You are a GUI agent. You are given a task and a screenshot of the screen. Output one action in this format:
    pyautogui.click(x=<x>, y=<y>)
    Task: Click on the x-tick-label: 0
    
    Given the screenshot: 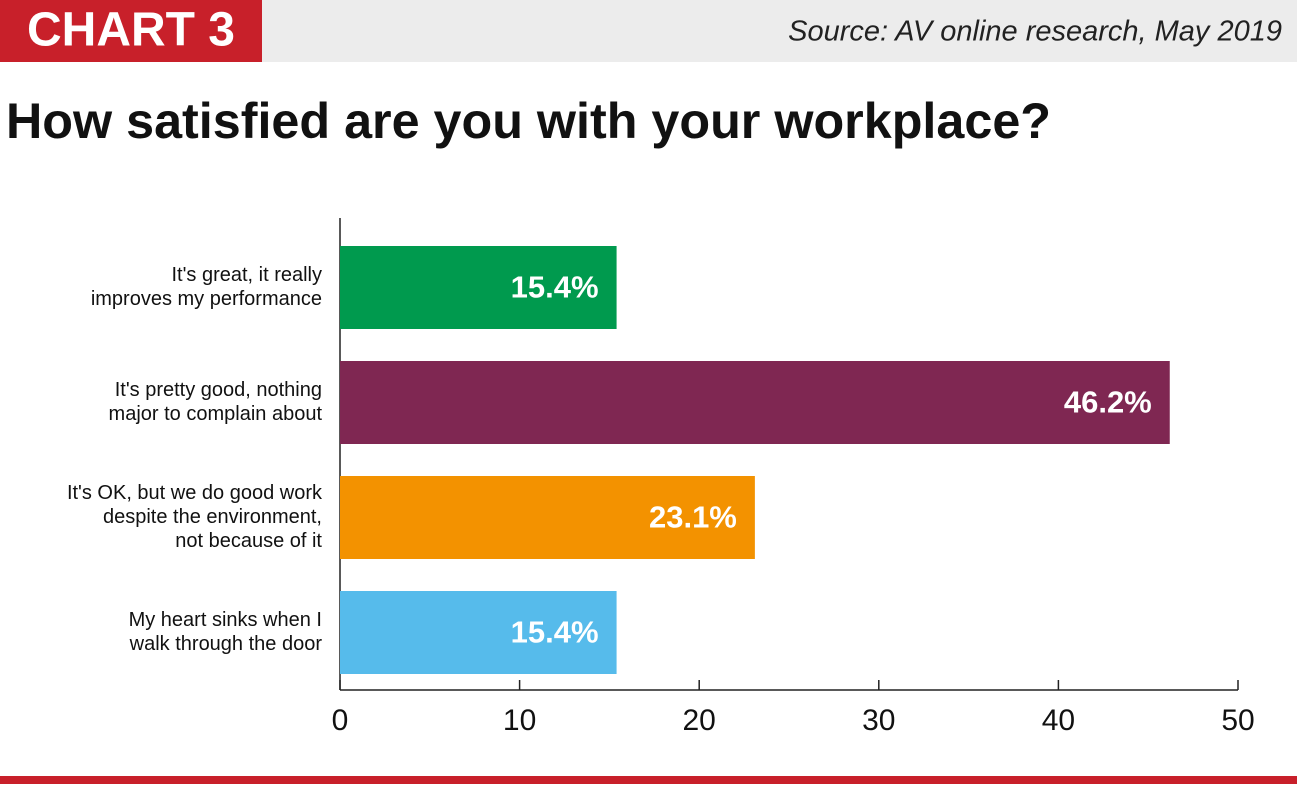 What is the action you would take?
    pyautogui.click(x=340, y=720)
    